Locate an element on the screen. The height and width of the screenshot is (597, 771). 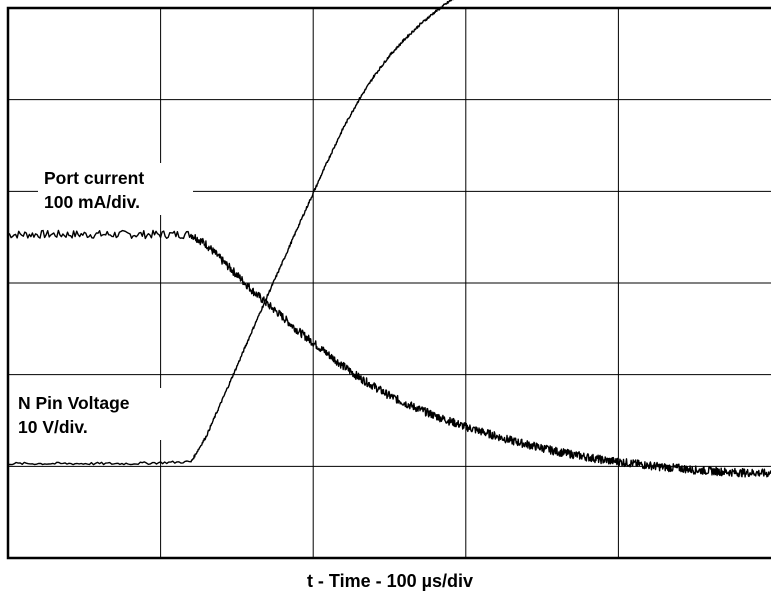
n-pin-voltage-label-backdrop is located at coordinates (93, 414).